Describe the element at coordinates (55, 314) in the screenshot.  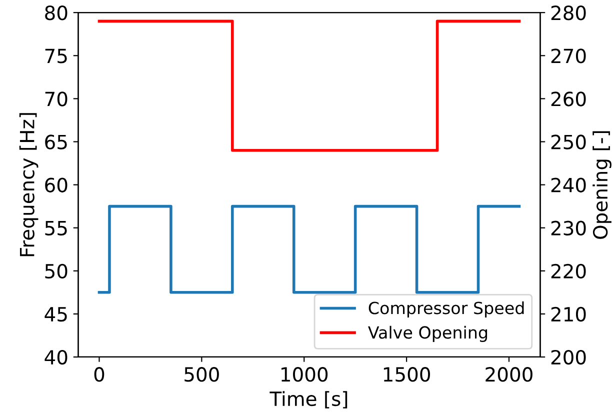
I see `y-tick-label: 45` at that location.